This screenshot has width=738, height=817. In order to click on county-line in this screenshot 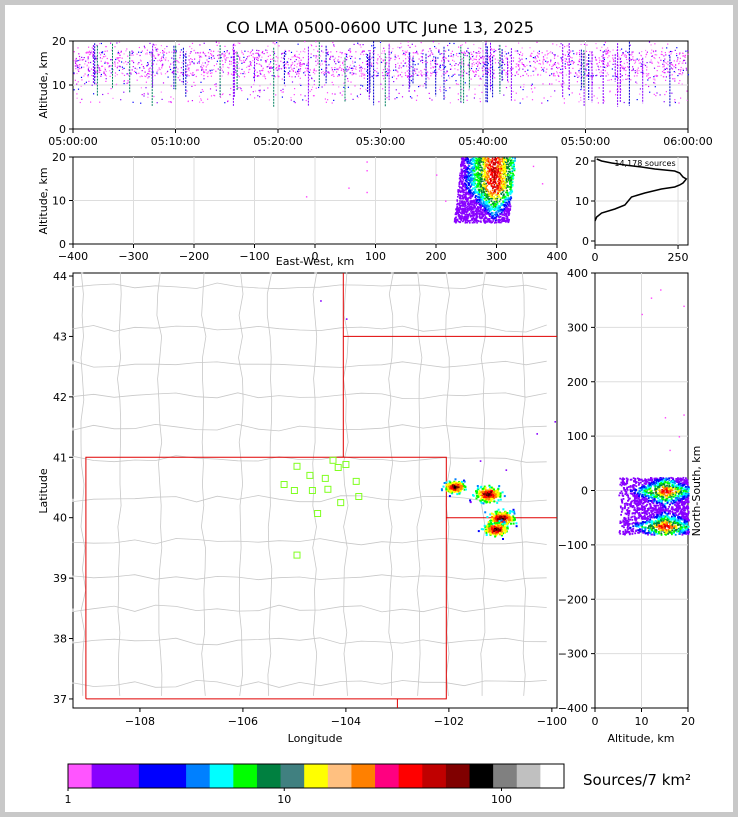, I will do `click(309, 608)`.